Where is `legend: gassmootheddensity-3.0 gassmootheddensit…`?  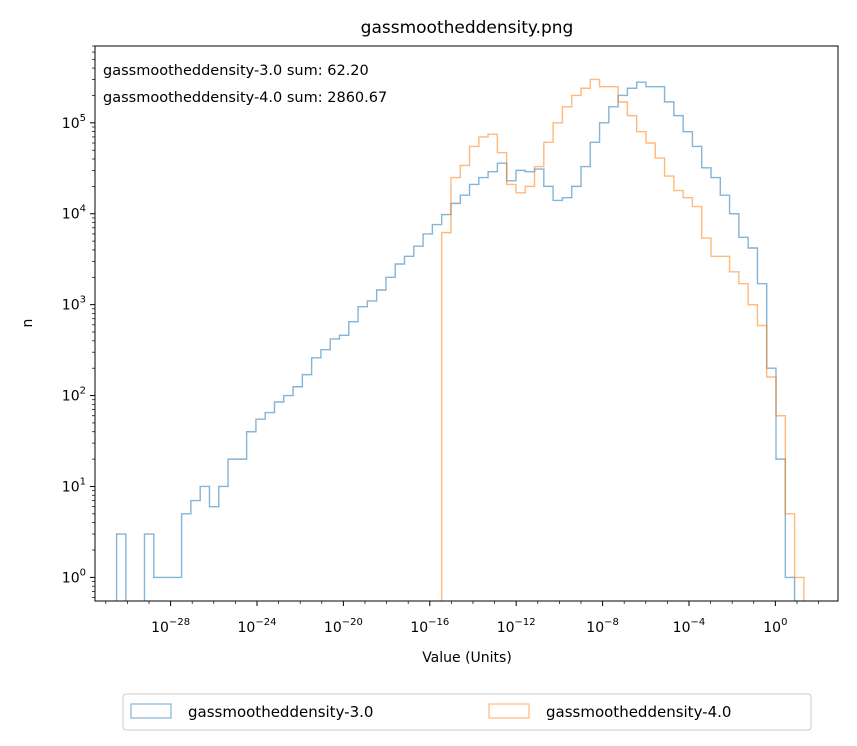
legend: gassmootheddensity-3.0 gassmootheddensit… is located at coordinates (467, 712).